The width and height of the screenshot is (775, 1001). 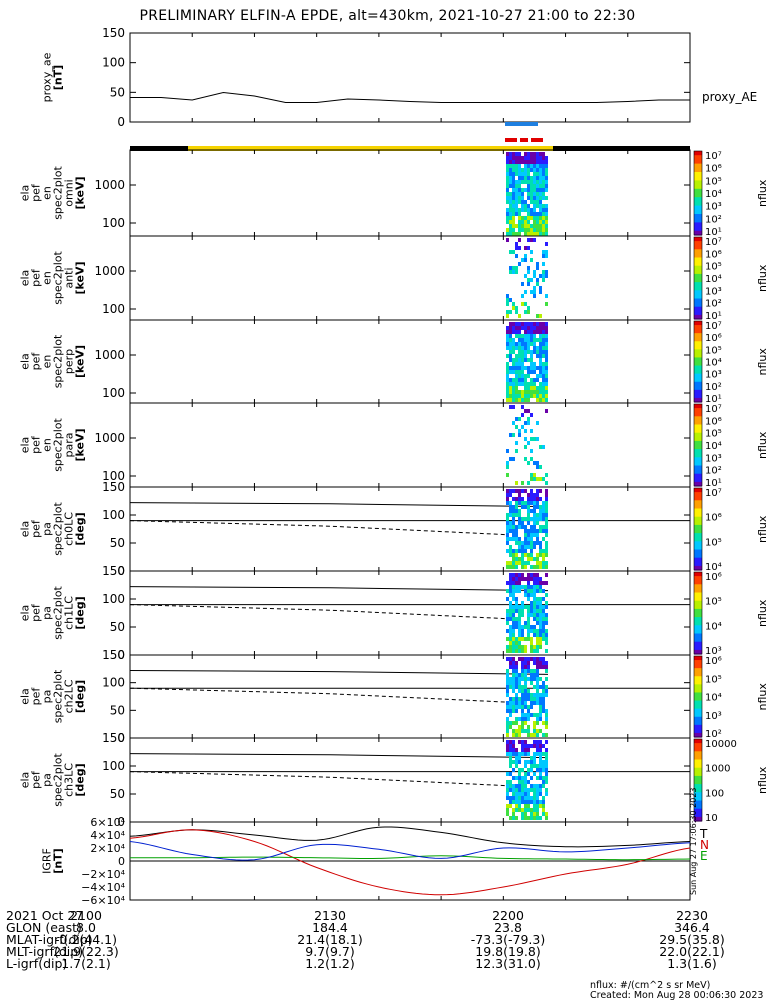 I want to click on ylabel-line: pef, so click(x=36, y=612).